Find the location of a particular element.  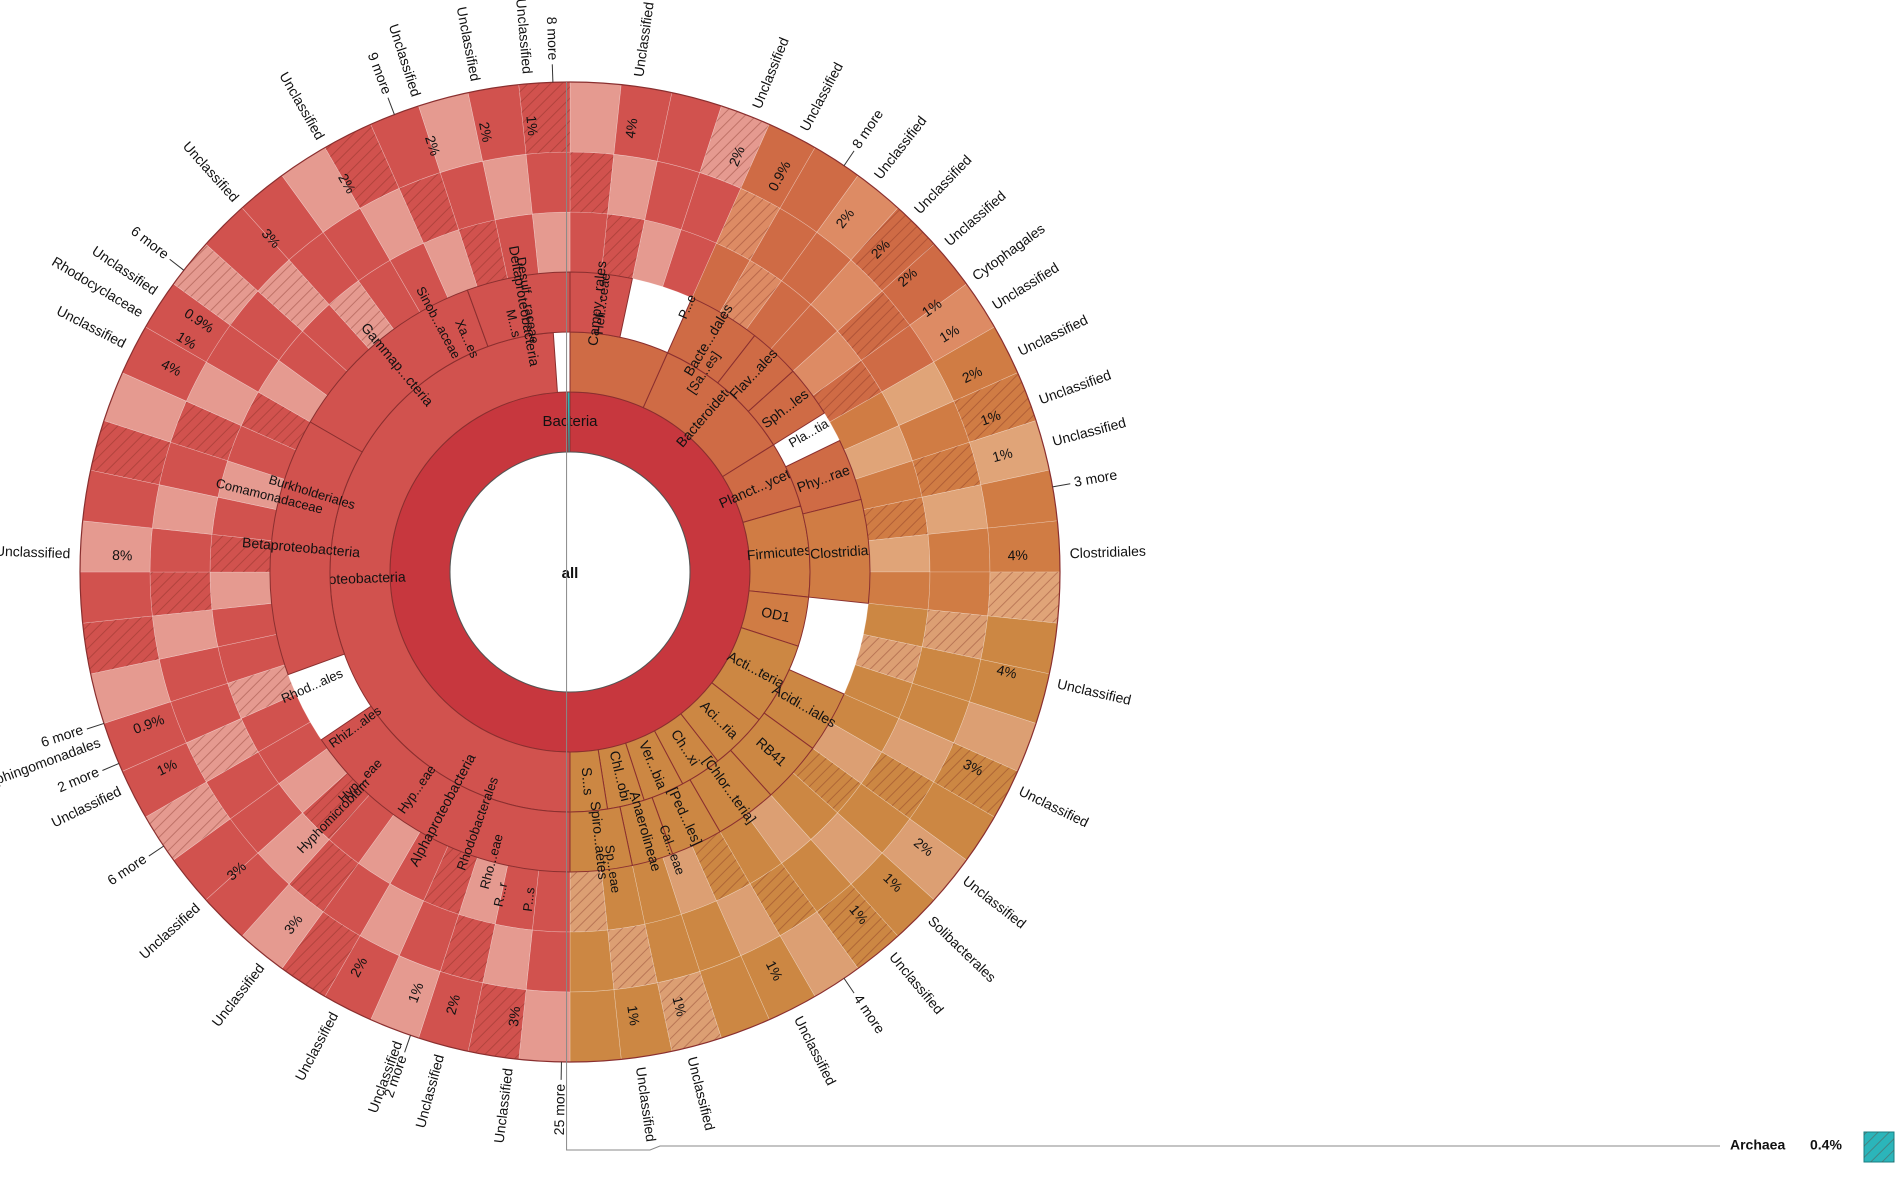

ring-label: S...s is located at coordinates (588, 781).